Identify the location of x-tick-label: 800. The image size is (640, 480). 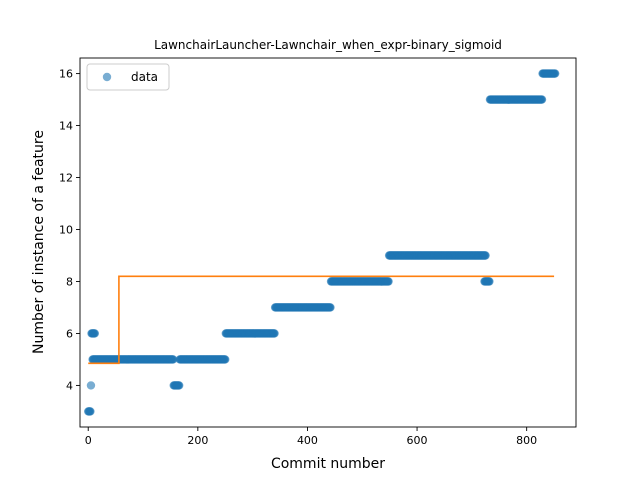
(526, 440).